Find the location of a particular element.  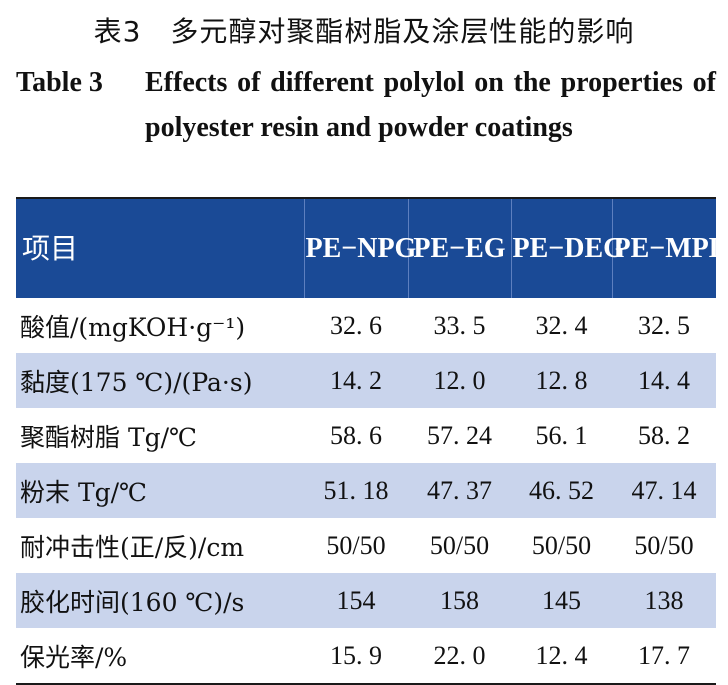

table-cell: 14. 4 is located at coordinates (664, 380).